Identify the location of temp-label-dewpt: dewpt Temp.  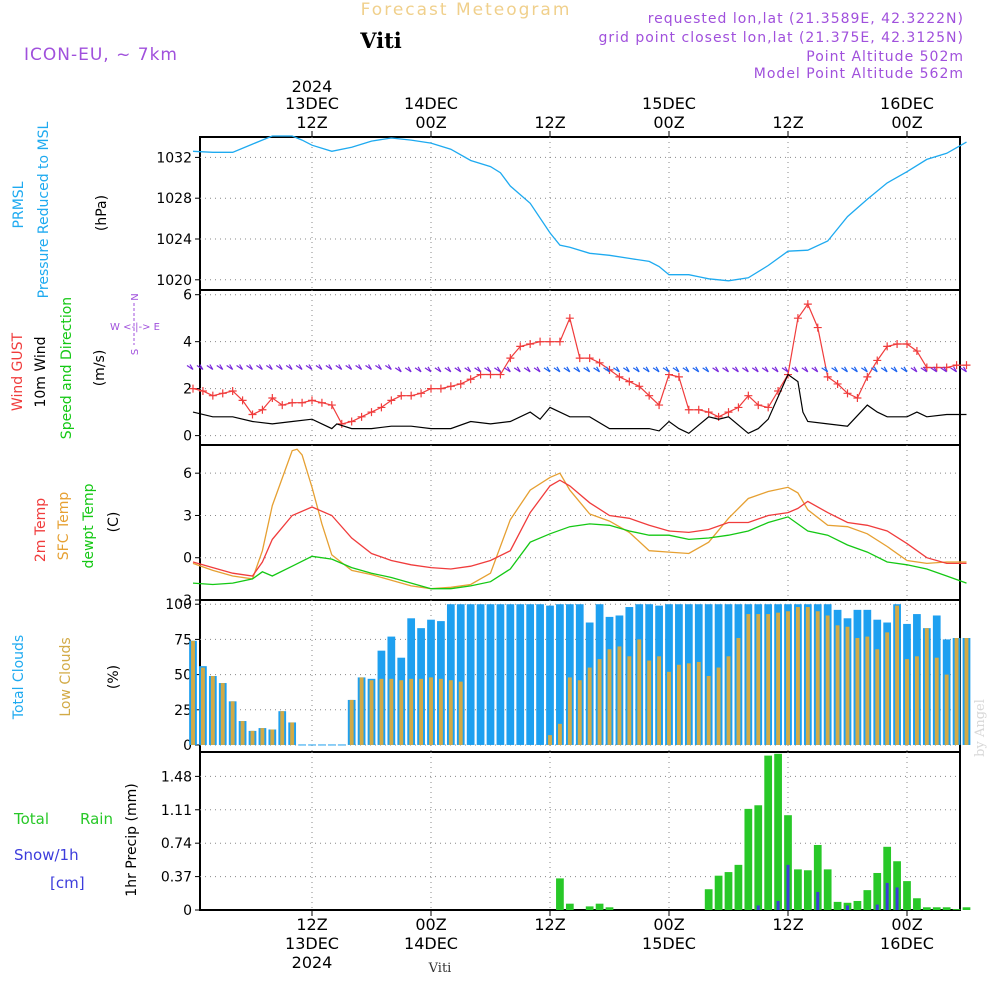
(89, 525).